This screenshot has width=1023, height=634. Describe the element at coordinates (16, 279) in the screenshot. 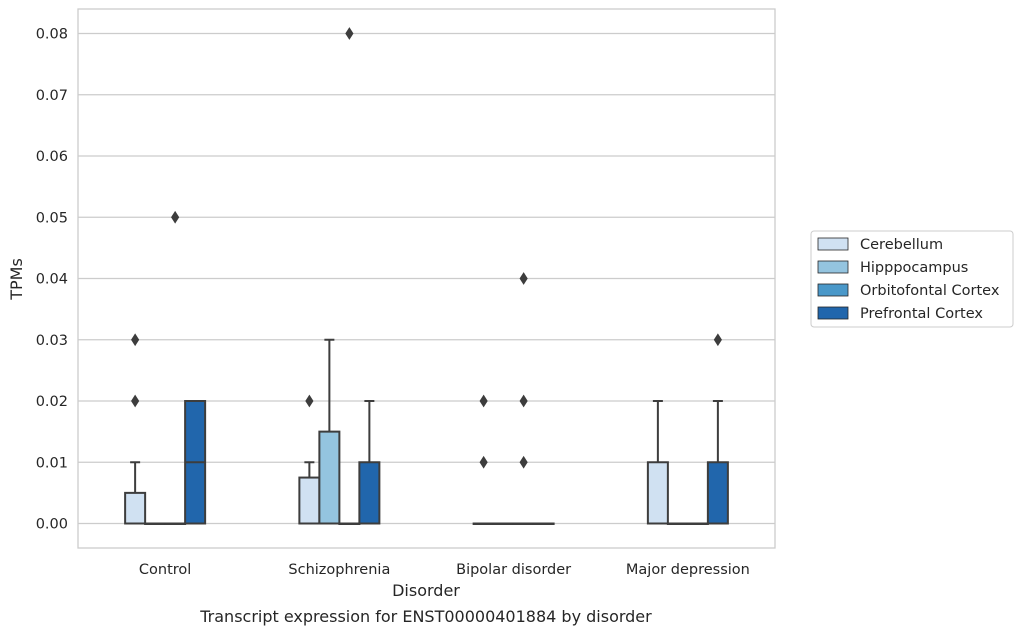

I see `y-axis-title: TPMs` at that location.